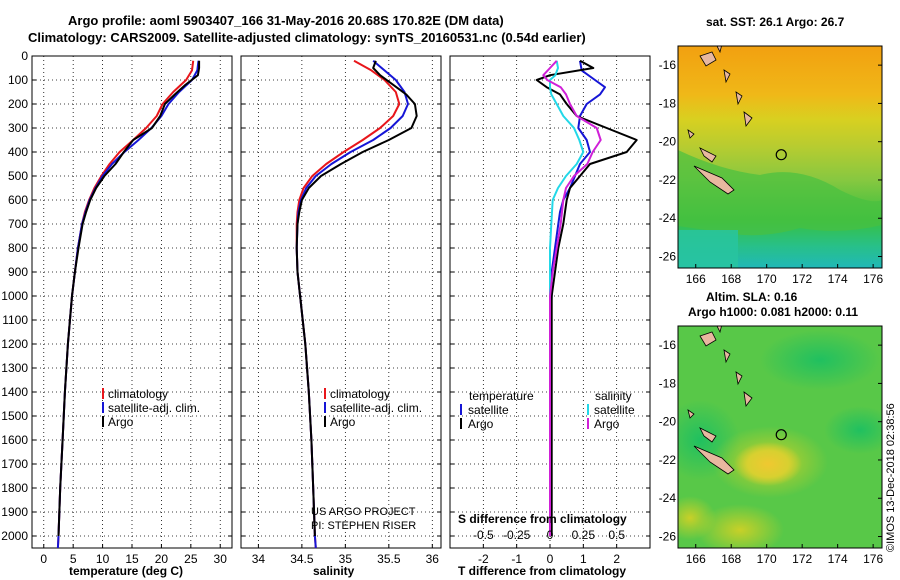 The image size is (900, 580). I want to click on legend-label-0: climatology, so click(138, 394).